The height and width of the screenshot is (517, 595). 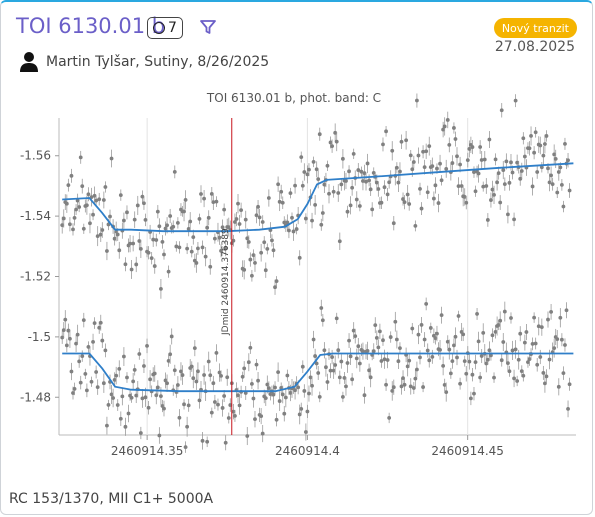 I want to click on observation-count: 7, so click(x=172, y=28).